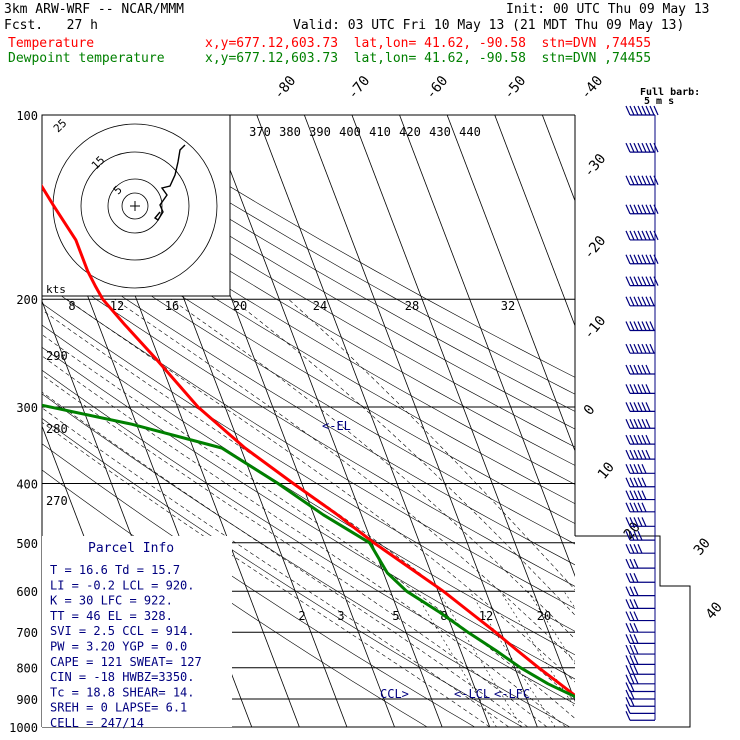 This screenshot has width=740, height=740. I want to click on mixing-ratio-line, so click(480, 659).